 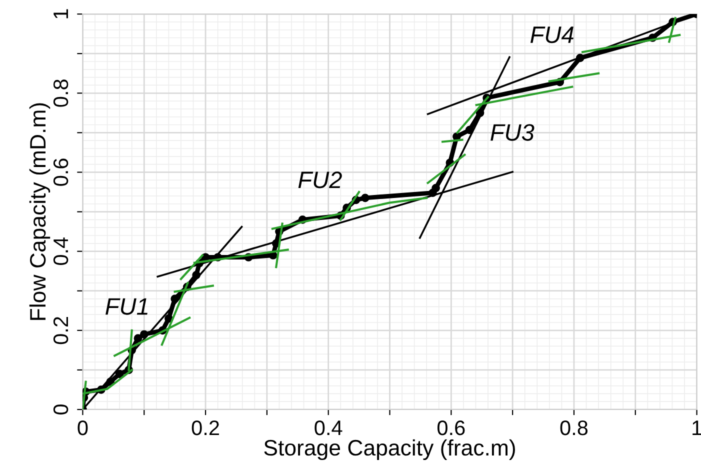 I want to click on annotation: FU2, so click(x=320, y=180).